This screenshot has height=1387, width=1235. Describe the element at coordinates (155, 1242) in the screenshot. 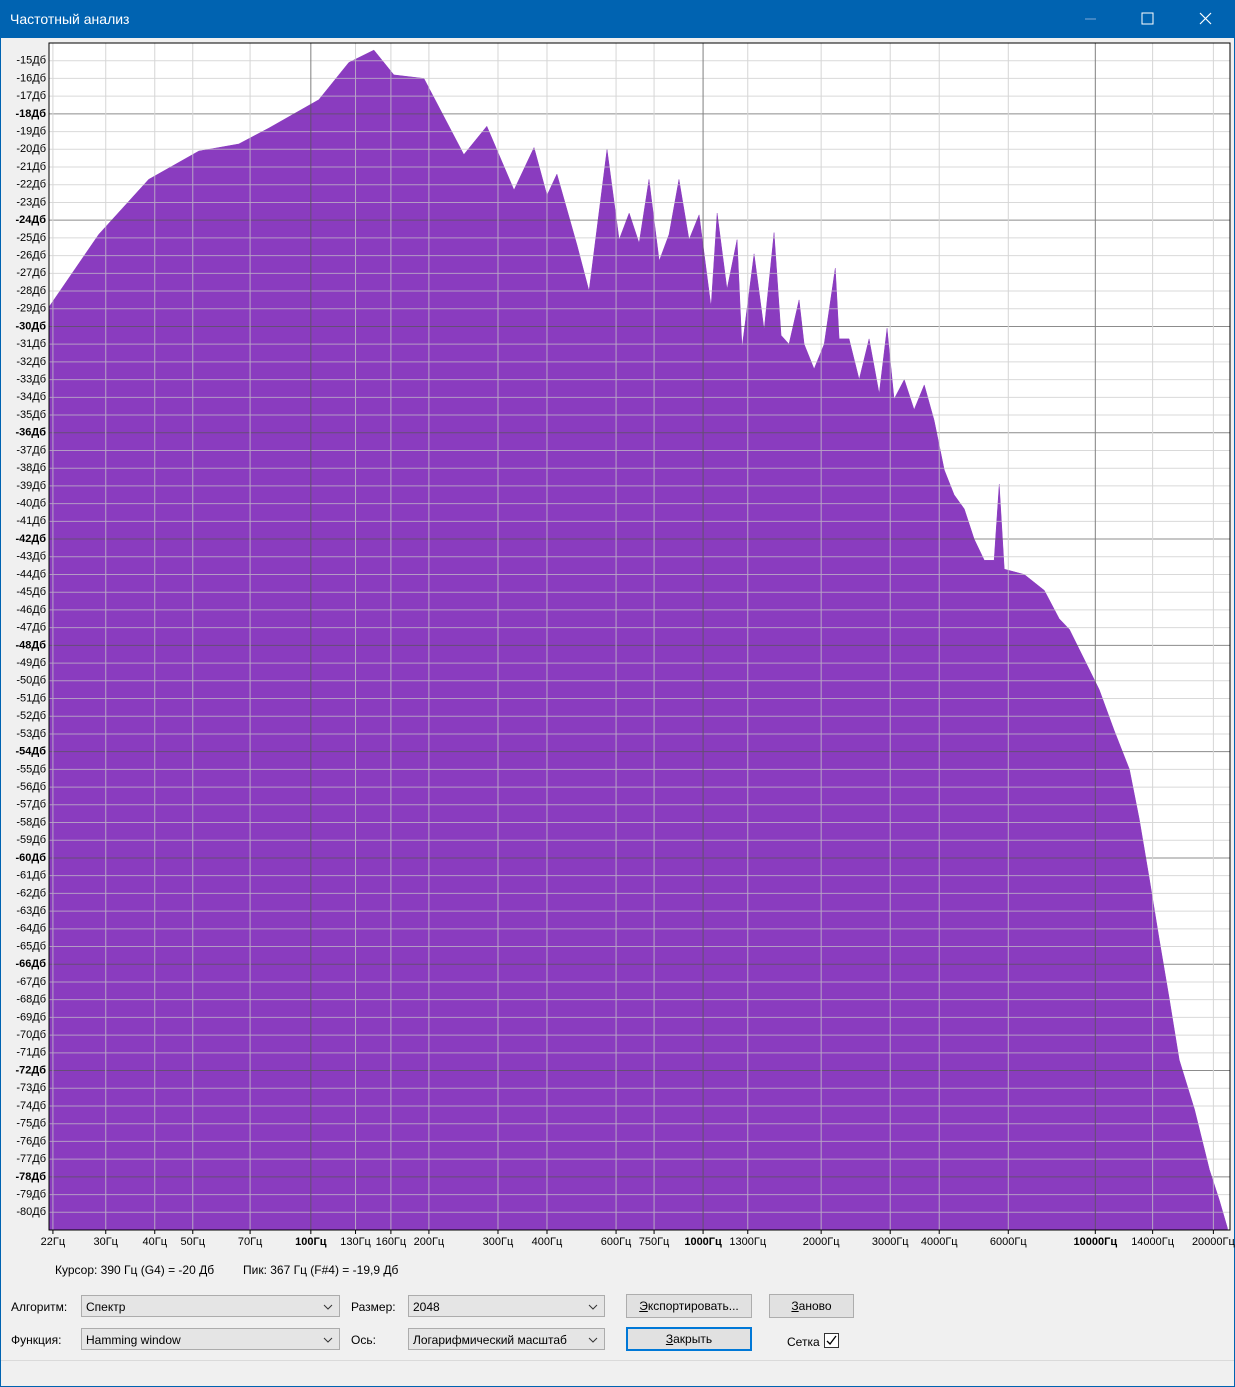

I see `x-tick-label: 40Гц` at that location.